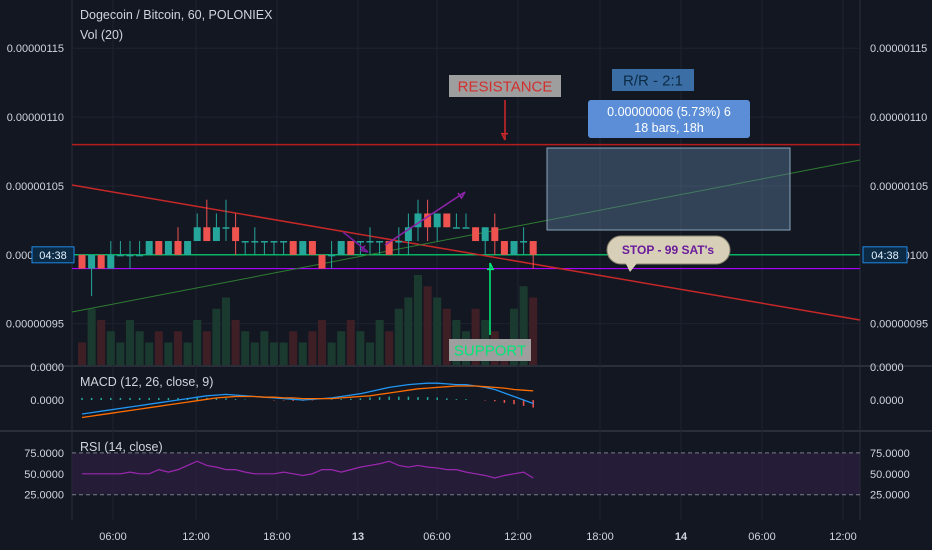  I want to click on resistance-box, so click(505, 86).